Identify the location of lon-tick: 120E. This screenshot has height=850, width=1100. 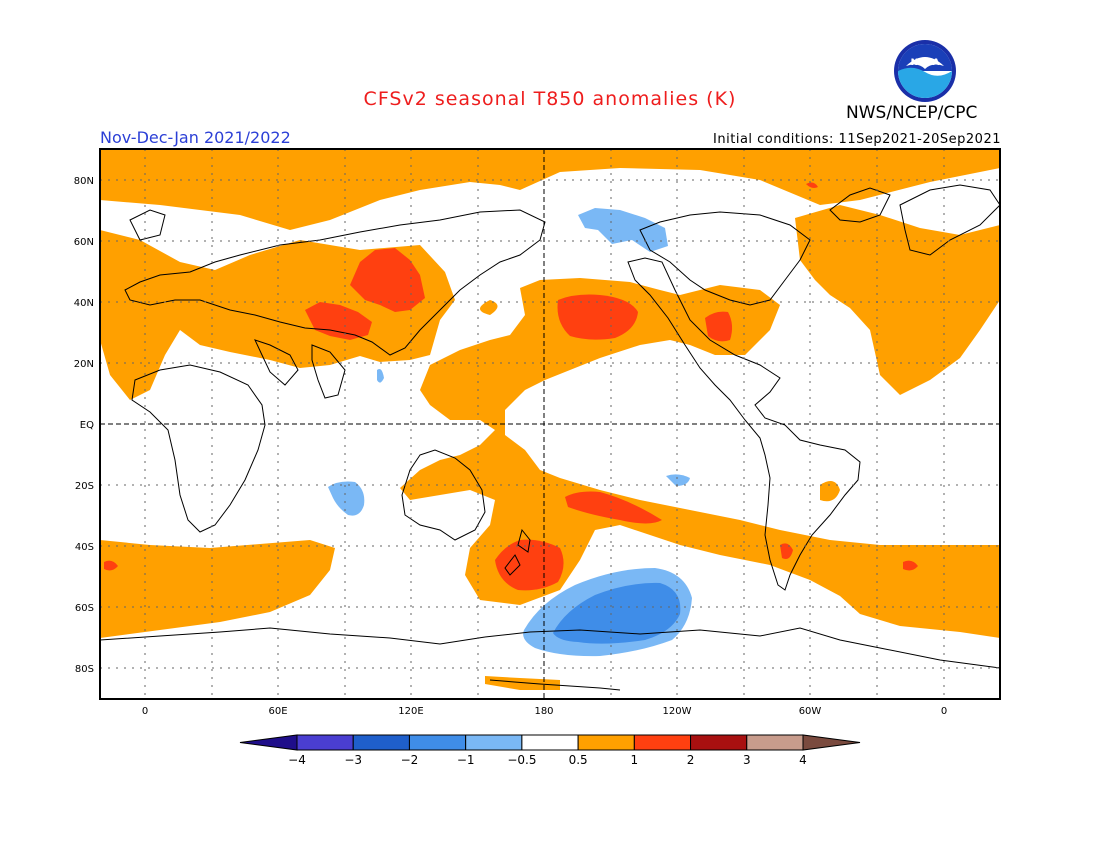
(410, 711).